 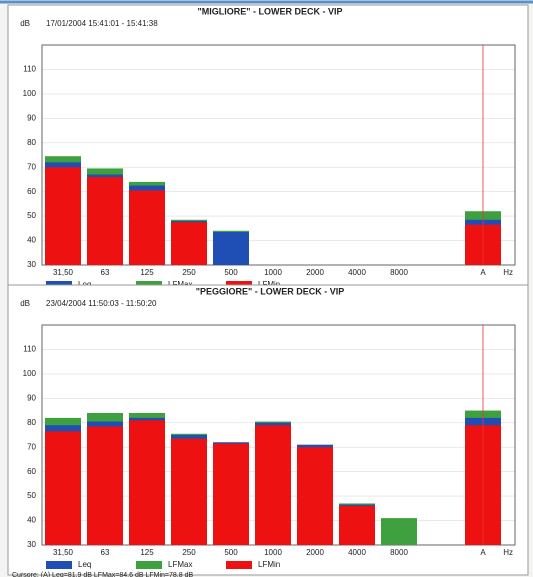 What do you see at coordinates (84, 564) in the screenshot?
I see `legend-label: Leq` at bounding box center [84, 564].